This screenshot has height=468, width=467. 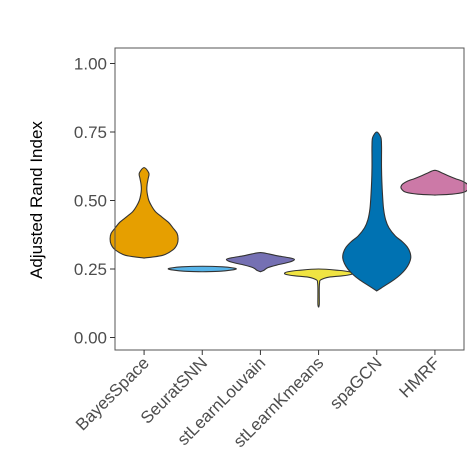 I want to click on violin-hmrf, so click(x=433, y=182).